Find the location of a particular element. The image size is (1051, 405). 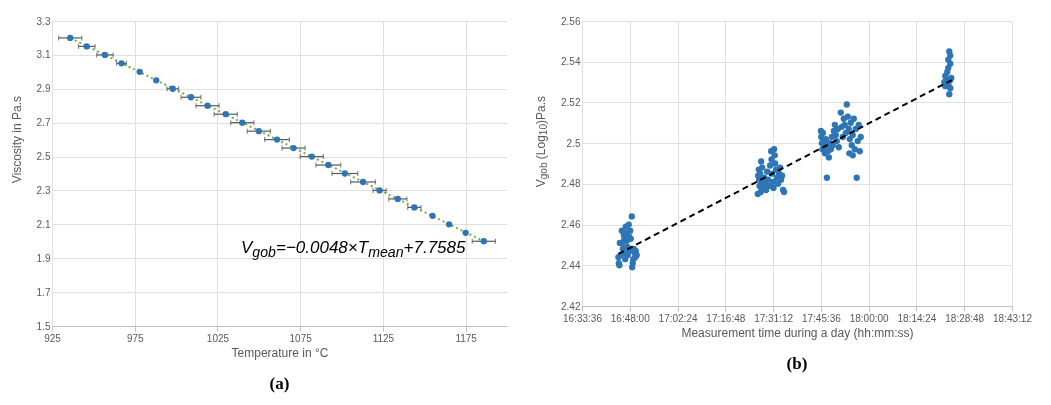

y-tick-label: 2.1 is located at coordinates (43, 224).